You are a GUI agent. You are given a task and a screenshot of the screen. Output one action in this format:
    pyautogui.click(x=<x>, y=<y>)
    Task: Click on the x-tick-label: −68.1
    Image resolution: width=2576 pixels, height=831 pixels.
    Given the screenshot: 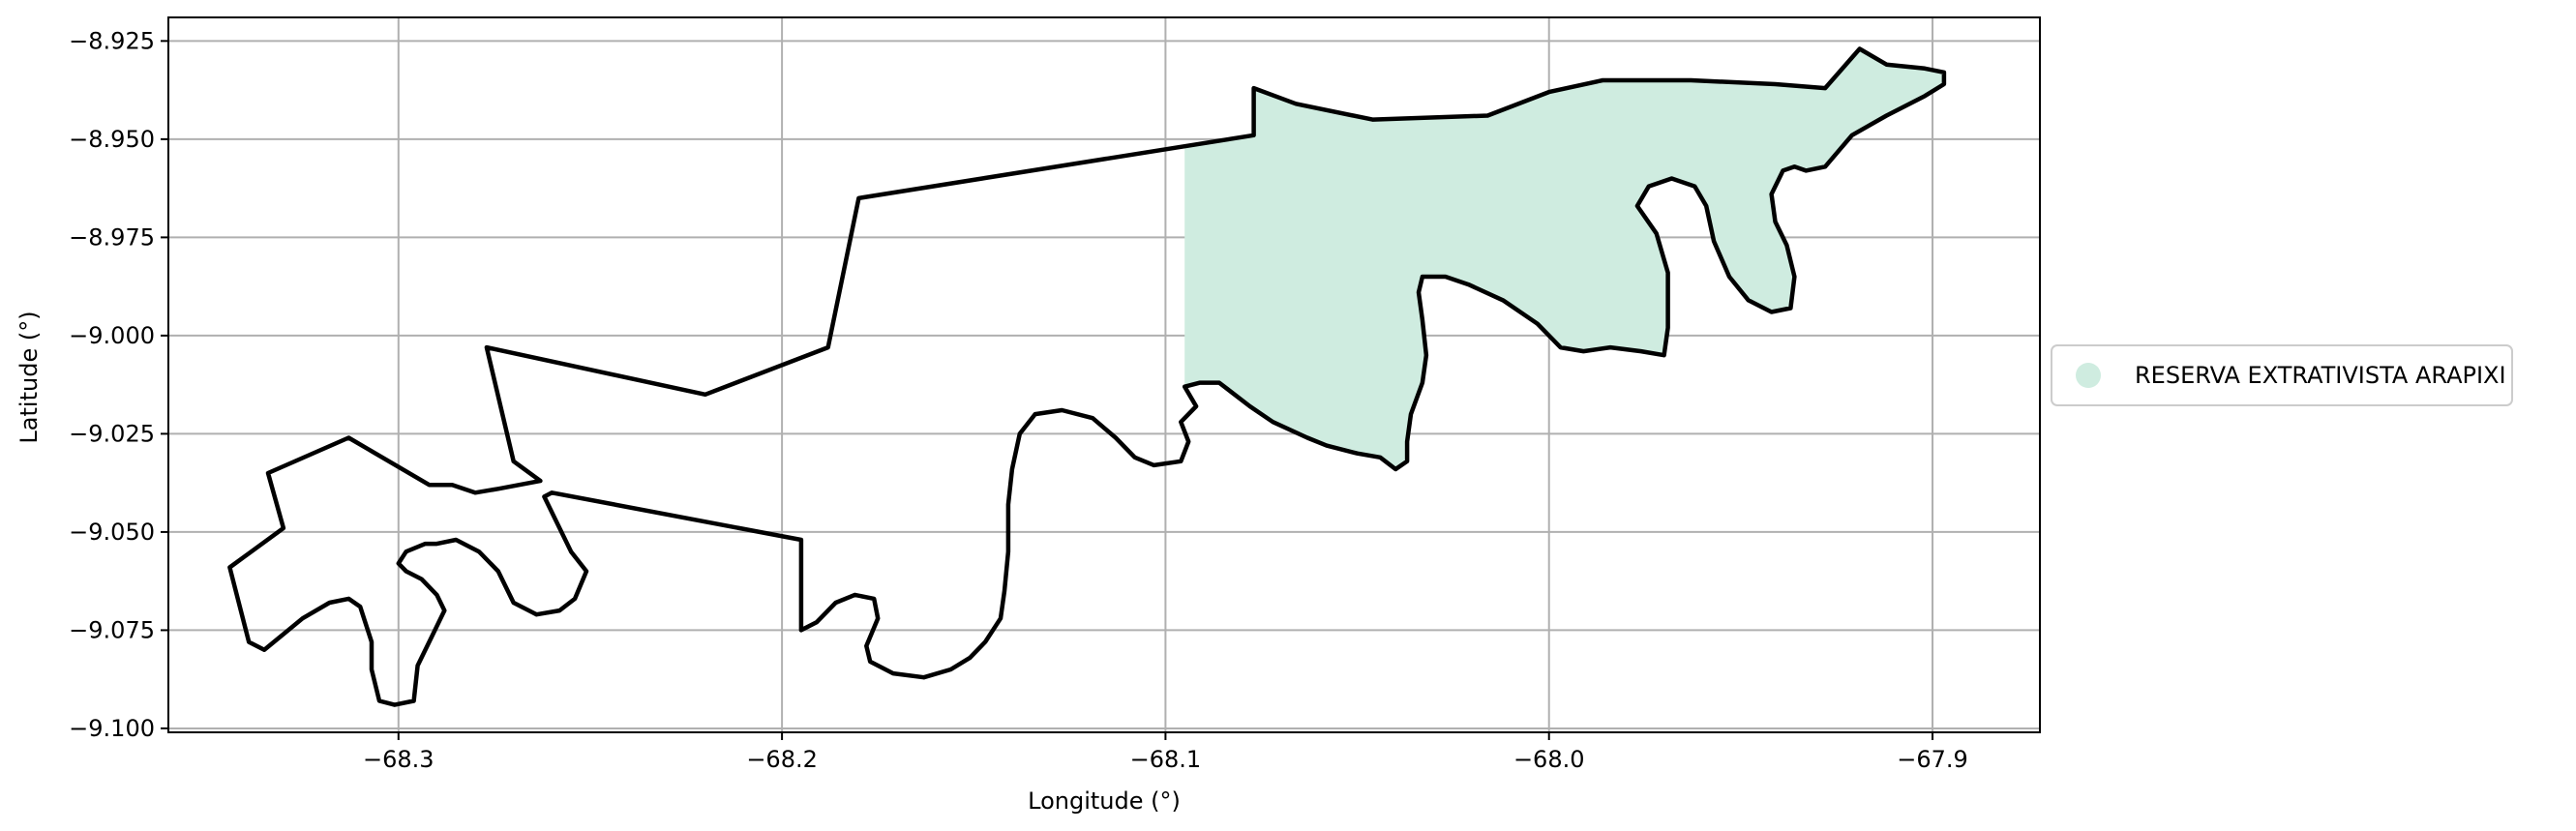 What is the action you would take?
    pyautogui.click(x=1166, y=760)
    